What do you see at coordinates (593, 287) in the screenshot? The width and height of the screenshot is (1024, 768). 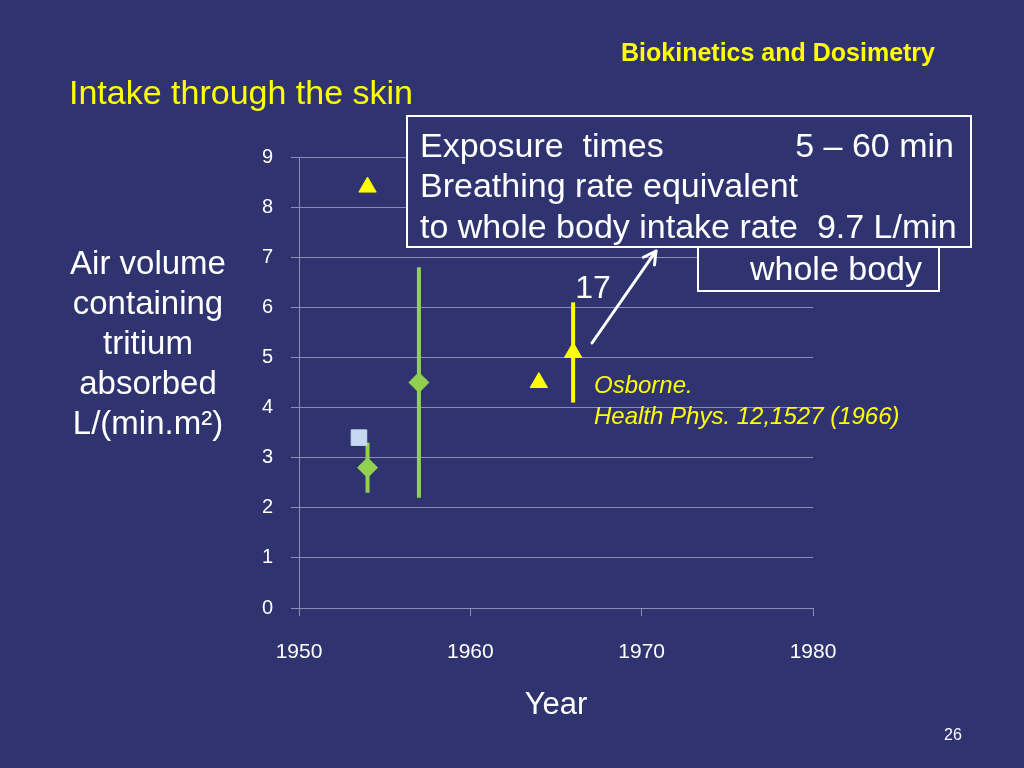 I see `annotation: 17` at bounding box center [593, 287].